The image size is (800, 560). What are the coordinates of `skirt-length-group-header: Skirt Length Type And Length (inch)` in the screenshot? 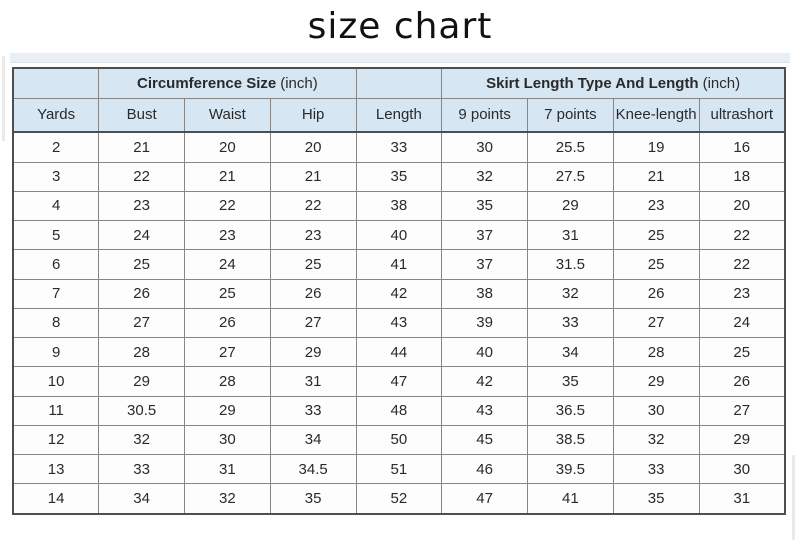 It's located at (613, 83).